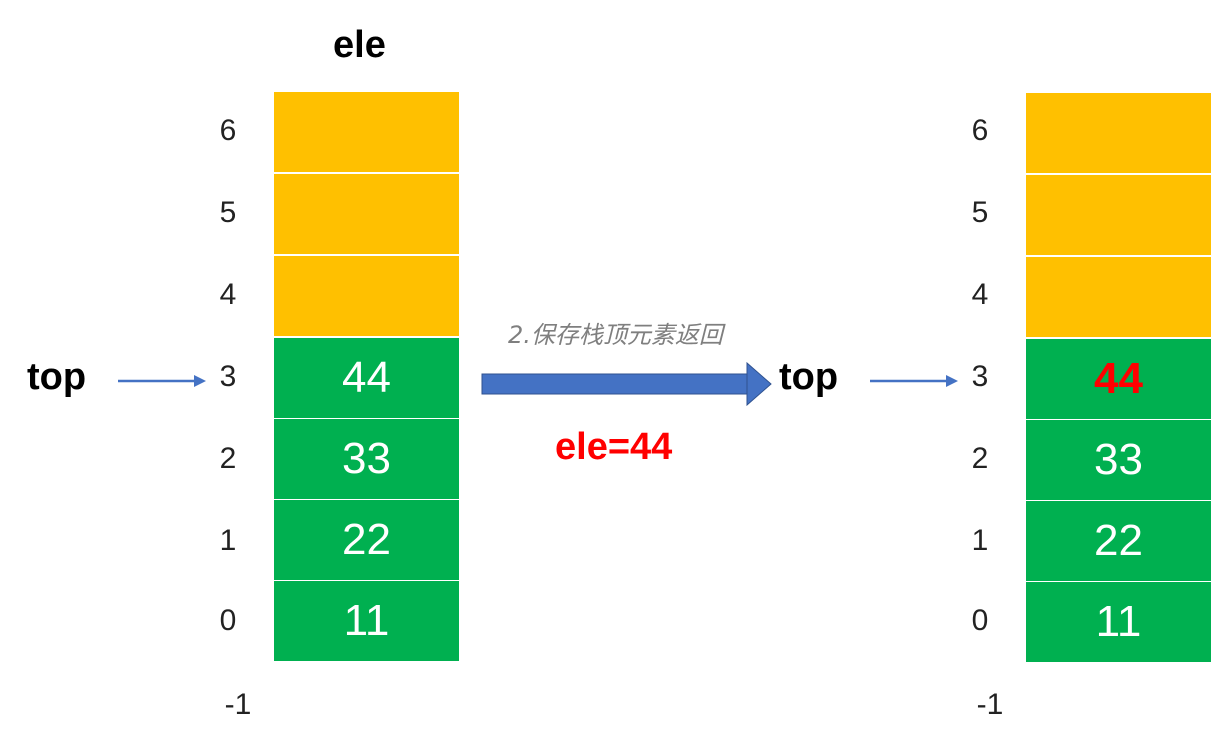  I want to click on cell-value: 44, so click(366, 377).